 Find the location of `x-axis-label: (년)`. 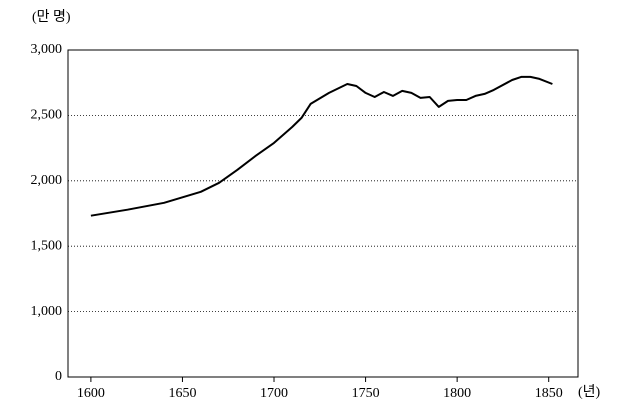

x-axis-label: (년) is located at coordinates (589, 392).